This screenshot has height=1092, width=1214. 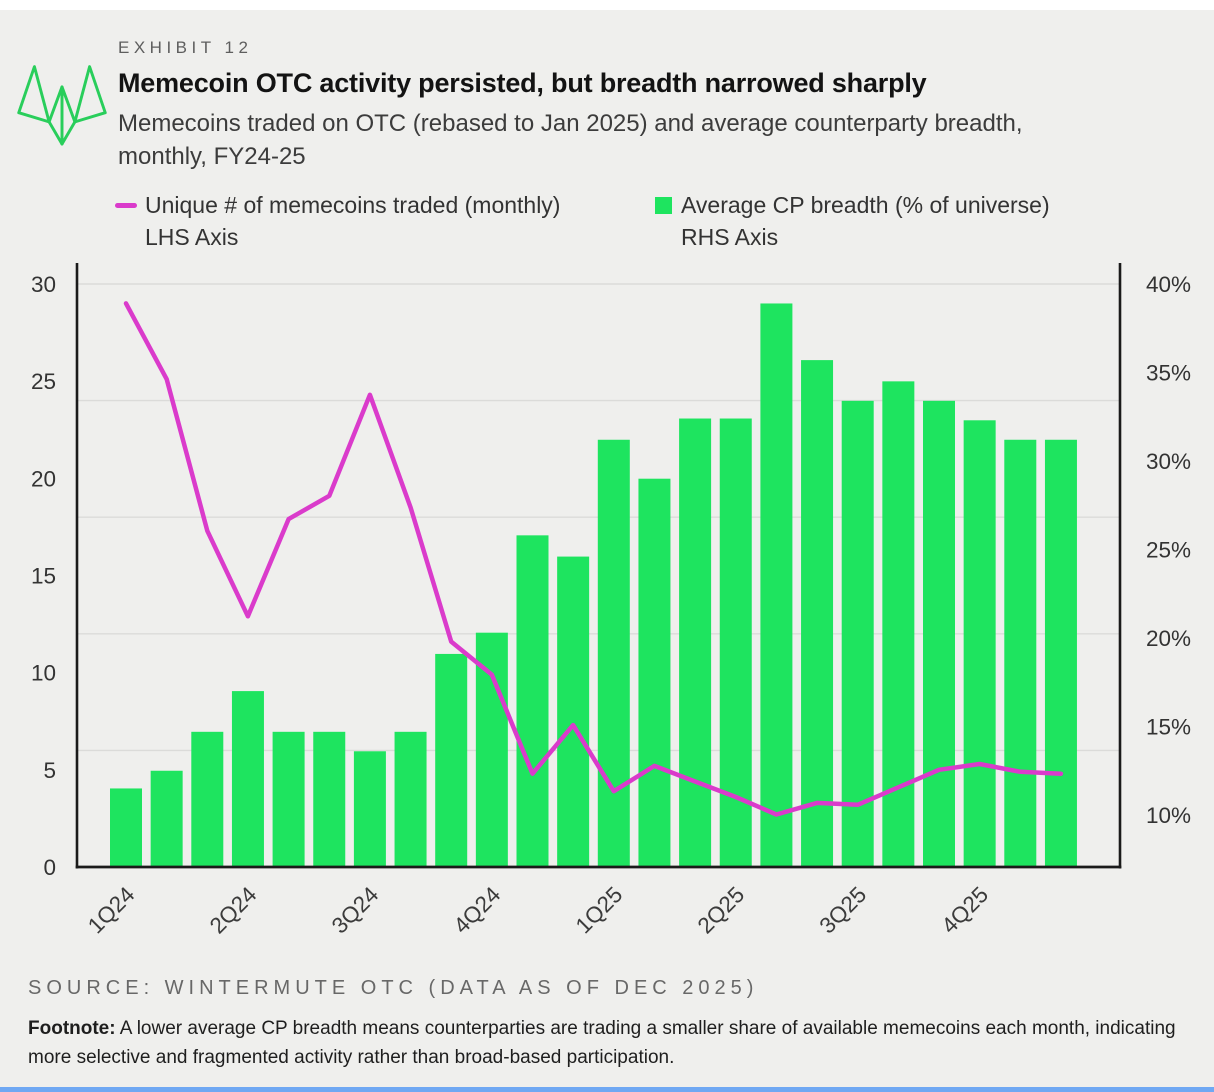 What do you see at coordinates (1168, 727) in the screenshot?
I see `right-axis-tick-label: 15%` at bounding box center [1168, 727].